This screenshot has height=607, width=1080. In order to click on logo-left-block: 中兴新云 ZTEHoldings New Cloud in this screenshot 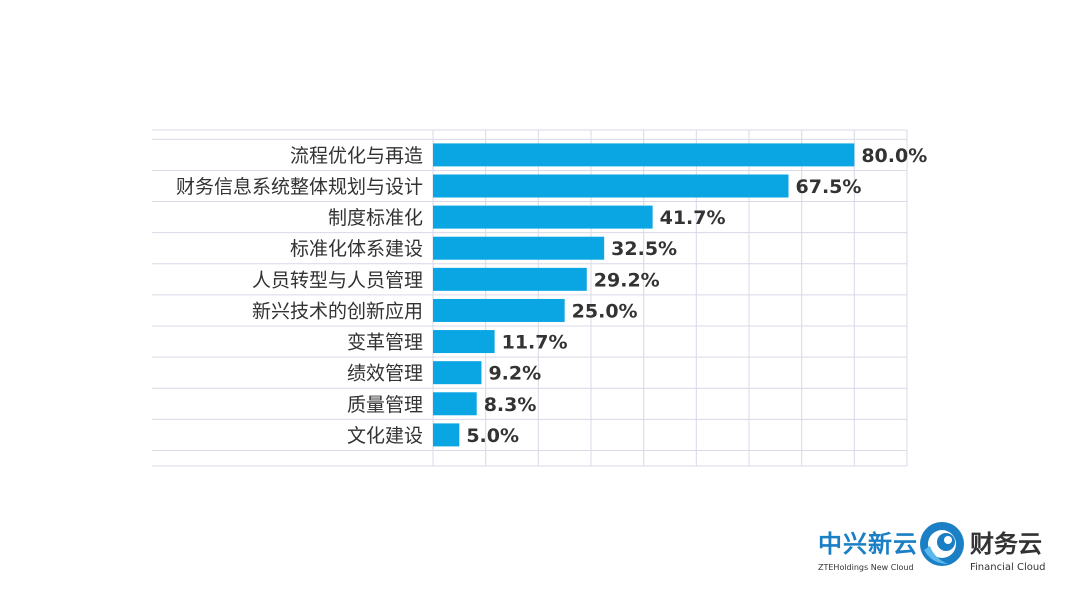, I will do `click(868, 548)`.